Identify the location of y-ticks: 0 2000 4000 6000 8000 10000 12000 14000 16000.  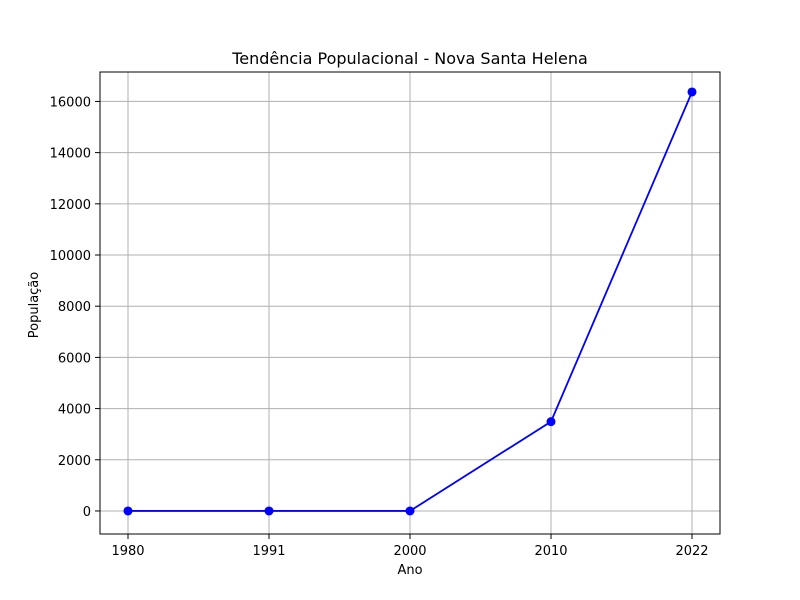
(75, 307).